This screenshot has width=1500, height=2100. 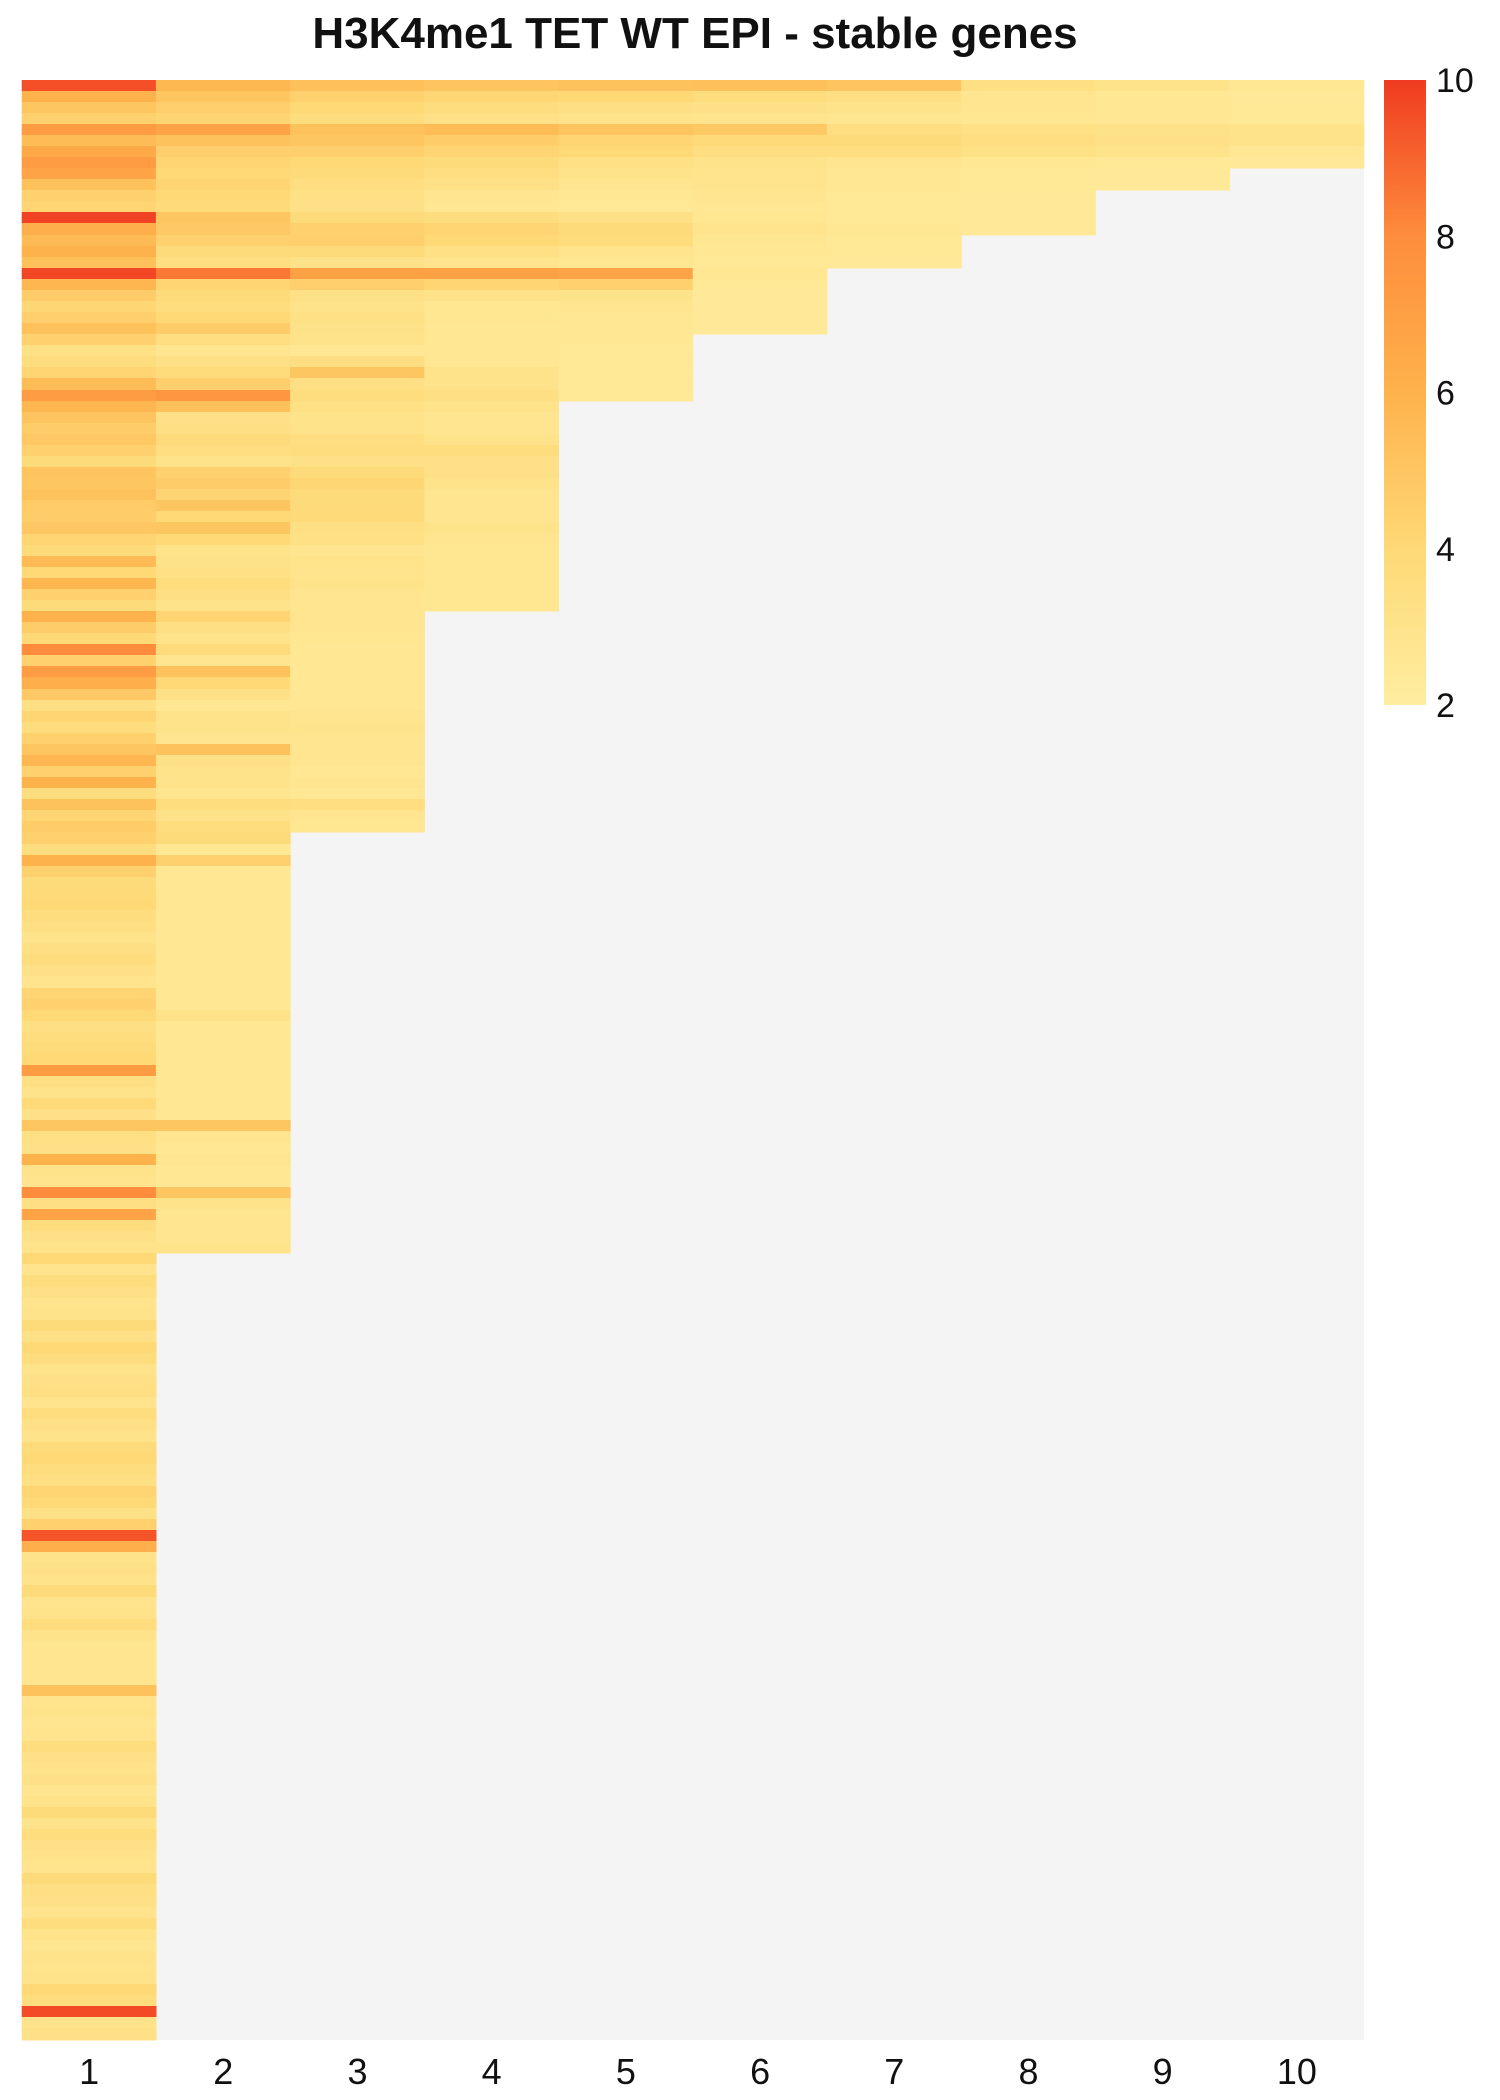 I want to click on colorbar, so click(x=1405, y=392).